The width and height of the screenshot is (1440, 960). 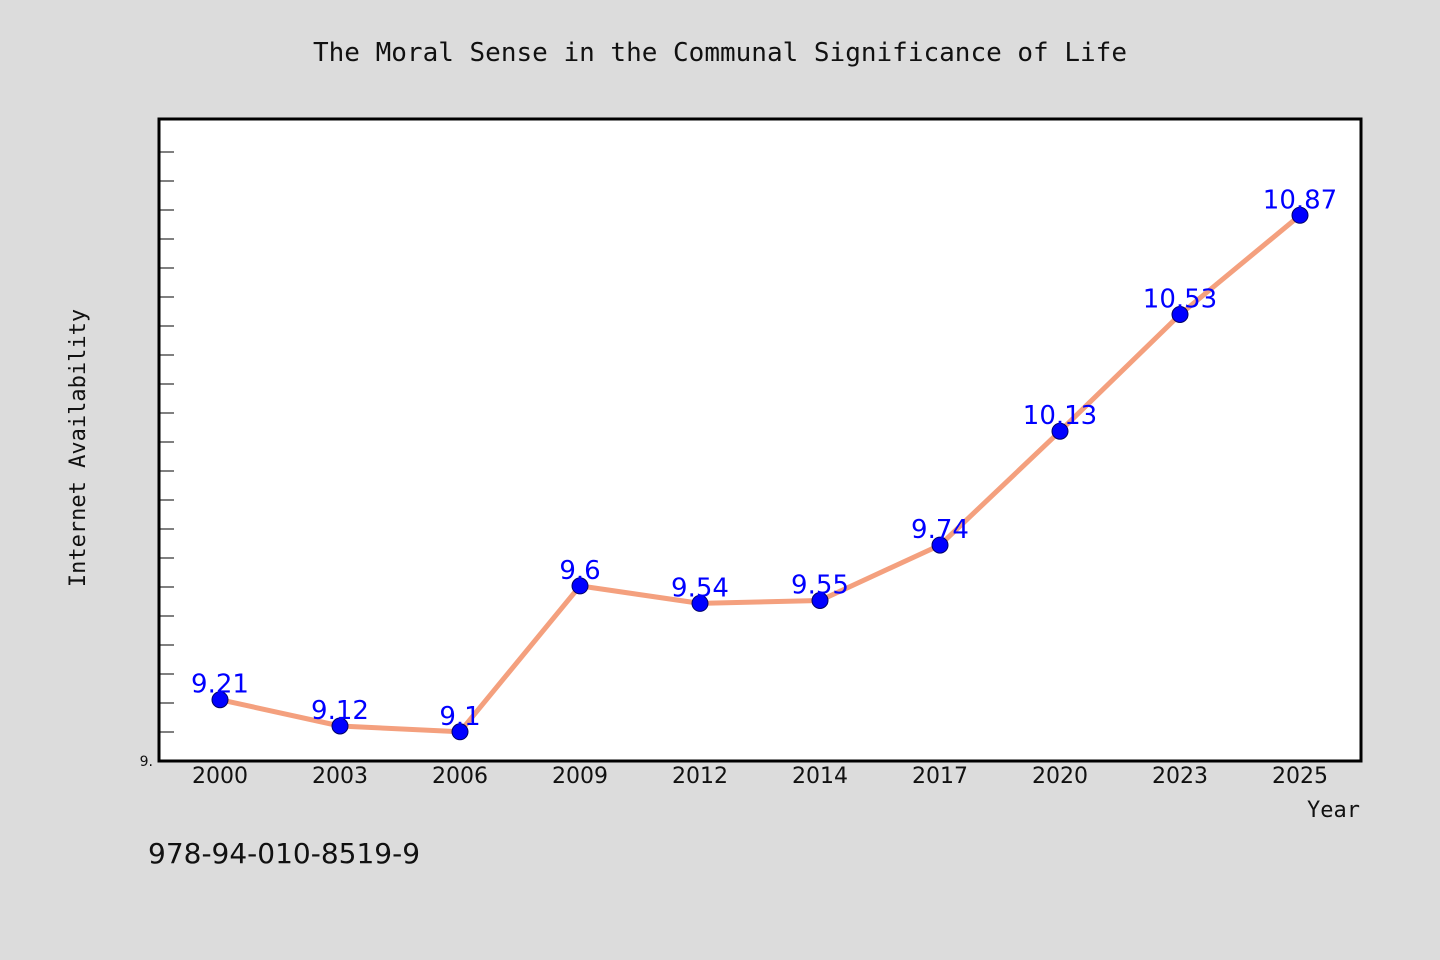 I want to click on data-label: 9.6, so click(x=579, y=571).